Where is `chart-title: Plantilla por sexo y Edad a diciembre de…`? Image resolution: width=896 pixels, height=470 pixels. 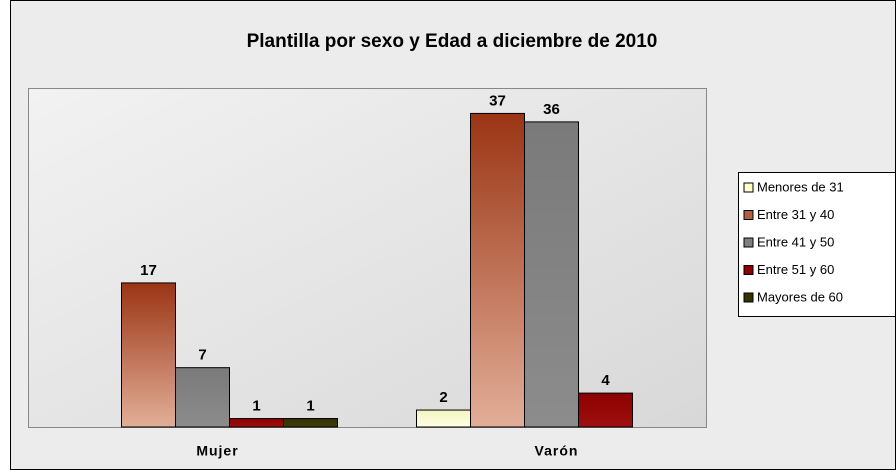
chart-title: Plantilla por sexo y Edad a diciembre de… is located at coordinates (452, 41).